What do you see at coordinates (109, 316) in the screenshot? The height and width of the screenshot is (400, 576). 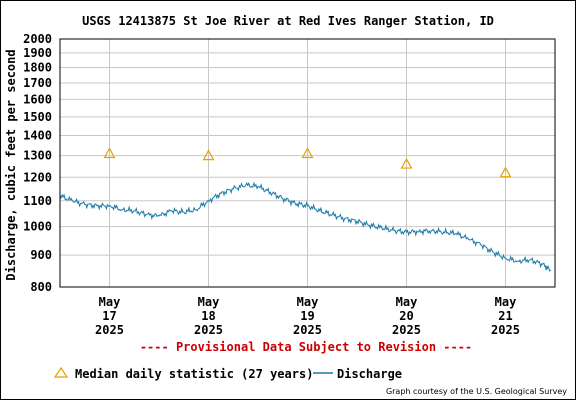 I see `x-tick-label: 17` at bounding box center [109, 316].